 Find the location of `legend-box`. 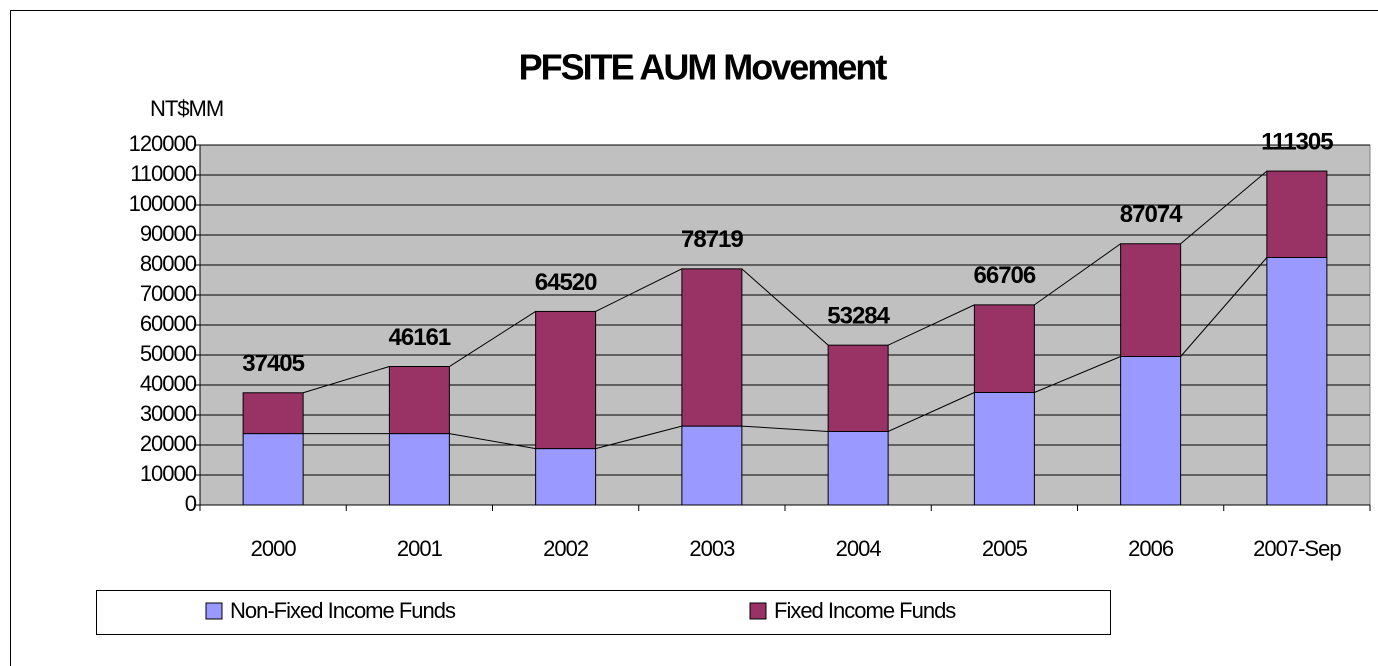

legend-box is located at coordinates (603, 612).